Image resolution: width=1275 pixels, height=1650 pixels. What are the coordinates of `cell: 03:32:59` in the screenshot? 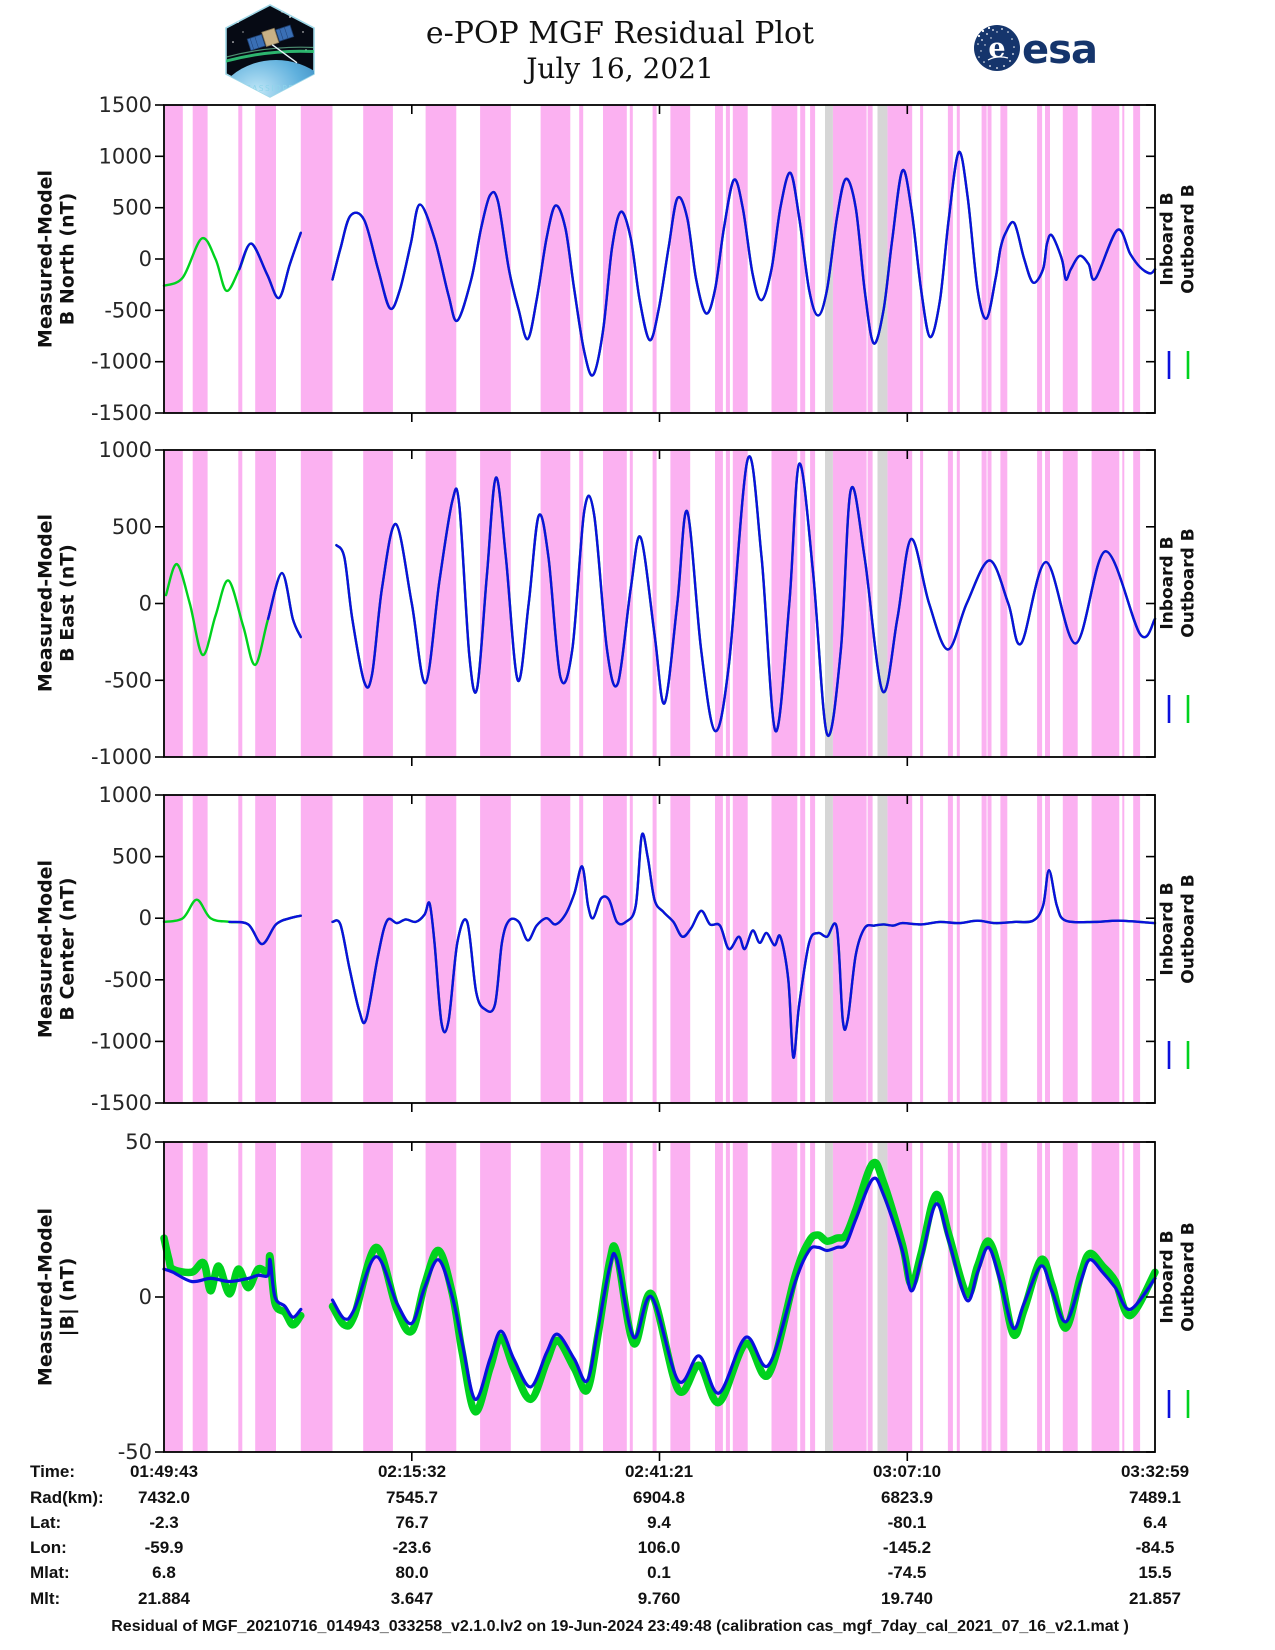 It's located at (1155, 1471).